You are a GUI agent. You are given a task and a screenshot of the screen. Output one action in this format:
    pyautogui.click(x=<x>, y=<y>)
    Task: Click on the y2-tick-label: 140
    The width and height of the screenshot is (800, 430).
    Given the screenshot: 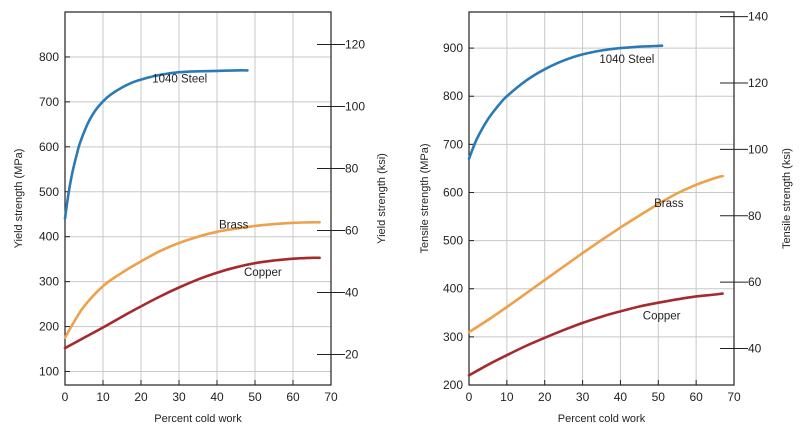 What is the action you would take?
    pyautogui.click(x=758, y=17)
    